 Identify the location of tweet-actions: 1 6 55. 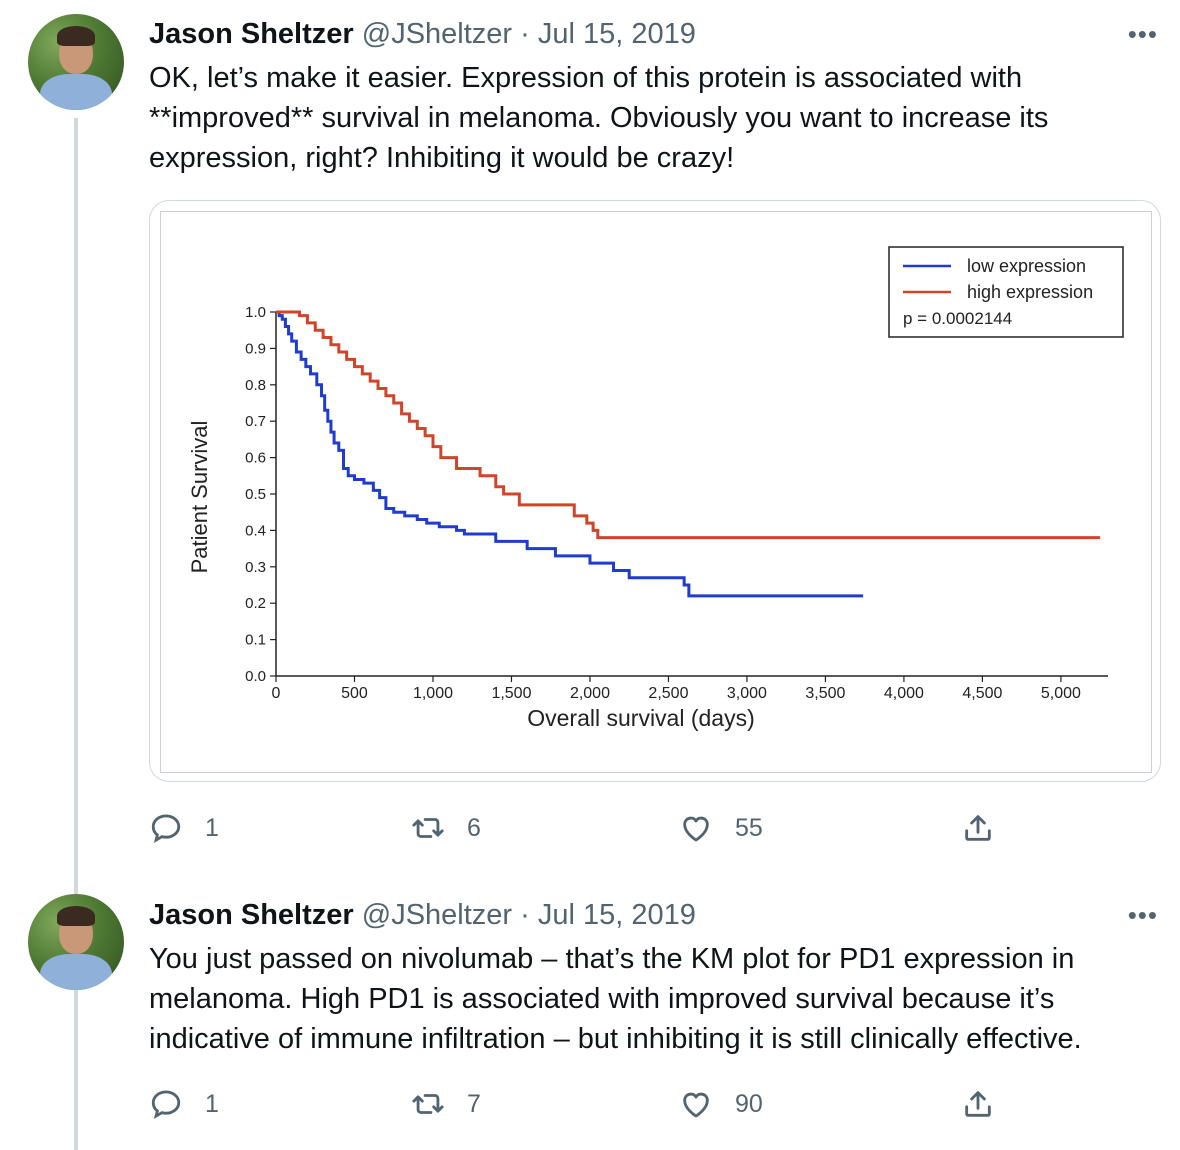
(654, 828).